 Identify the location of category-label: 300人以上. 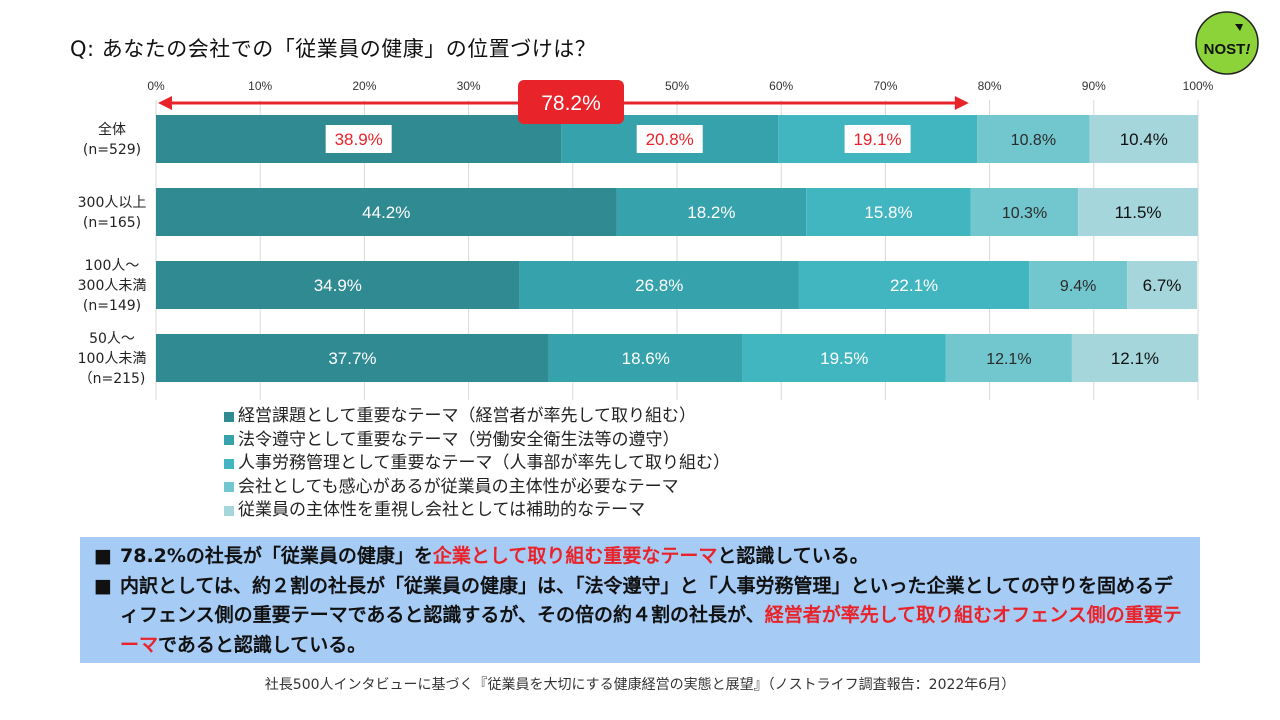
(112, 203).